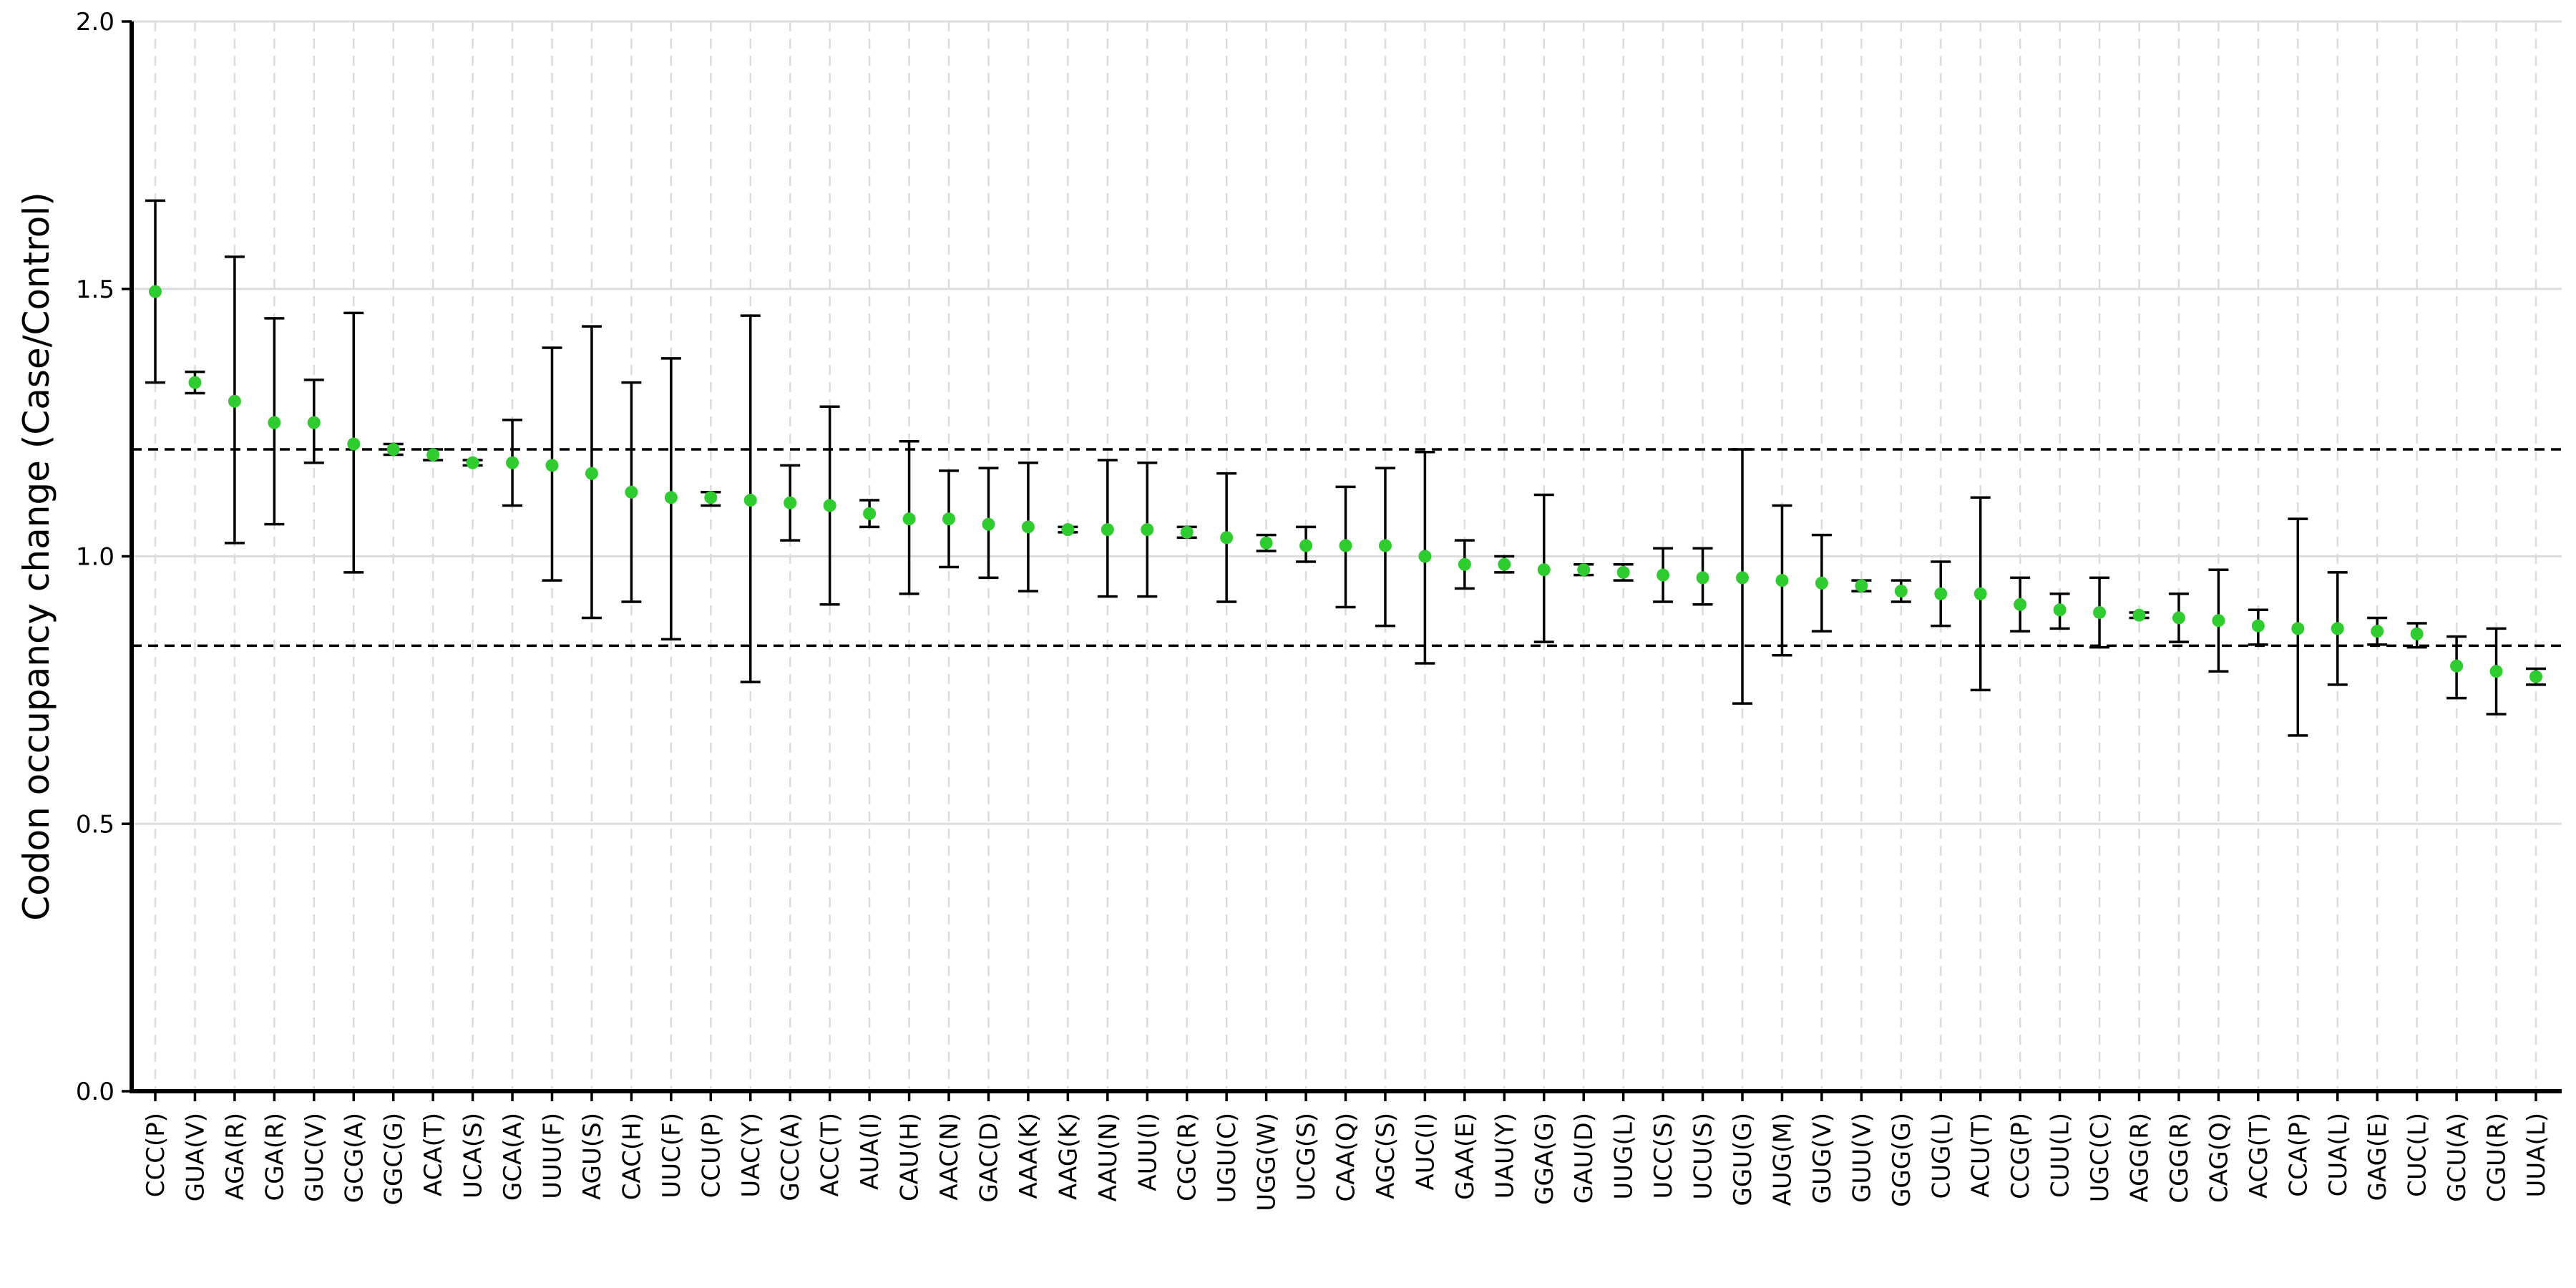 The width and height of the screenshot is (2576, 1288). Describe the element at coordinates (2536, 1155) in the screenshot. I see `x-tick-label: UUA(L)` at that location.